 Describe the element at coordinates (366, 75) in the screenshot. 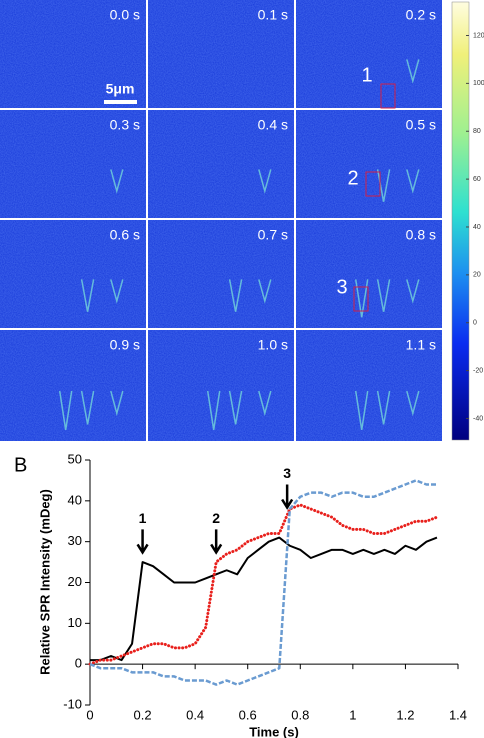

I see `region-marker: 1` at that location.